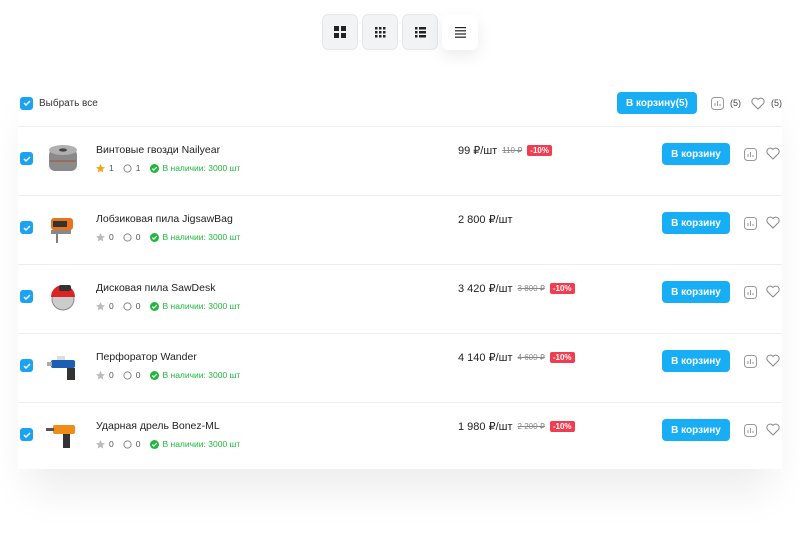 The image size is (800, 537). Describe the element at coordinates (158, 426) in the screenshot. I see `product-name: Ударная дрель Bonez-ML` at that location.